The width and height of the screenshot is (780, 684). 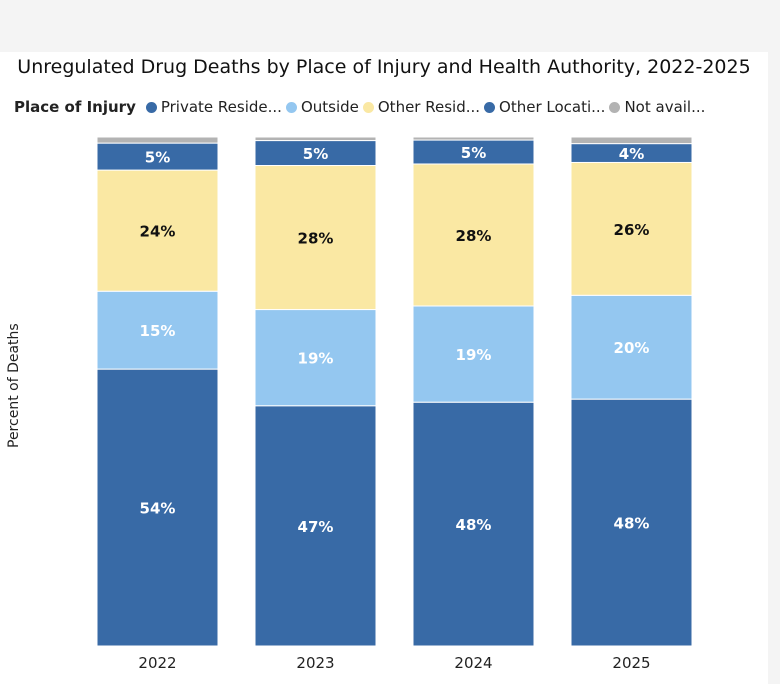 What do you see at coordinates (14, 385) in the screenshot?
I see `y-axis-label: Percent of Deaths` at bounding box center [14, 385].